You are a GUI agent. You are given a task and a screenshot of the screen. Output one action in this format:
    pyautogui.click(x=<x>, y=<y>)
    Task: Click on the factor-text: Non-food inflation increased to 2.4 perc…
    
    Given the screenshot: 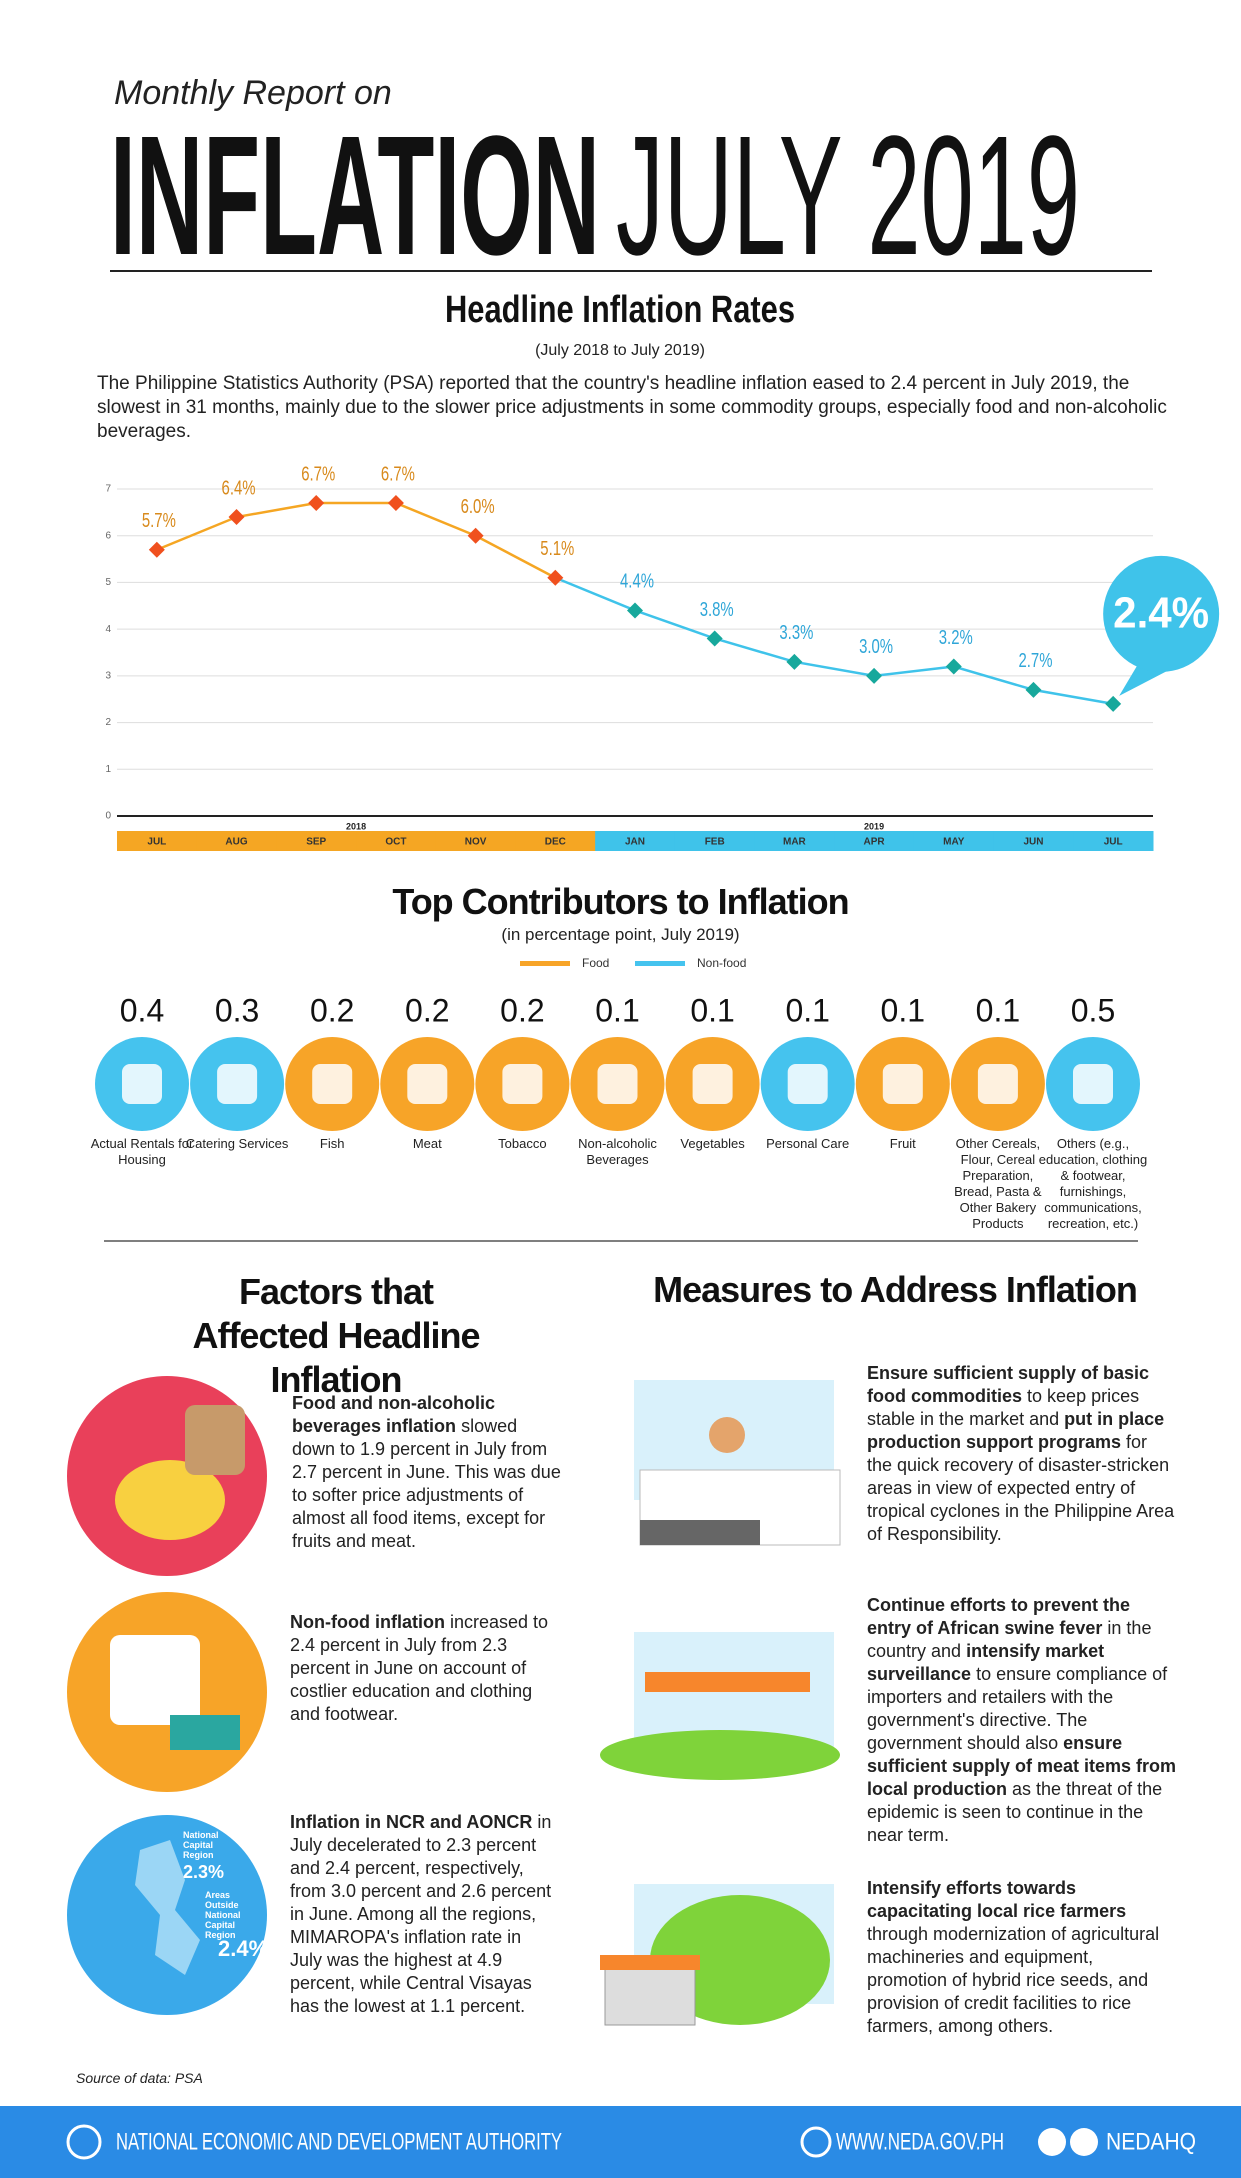 What is the action you would take?
    pyautogui.click(x=427, y=1668)
    